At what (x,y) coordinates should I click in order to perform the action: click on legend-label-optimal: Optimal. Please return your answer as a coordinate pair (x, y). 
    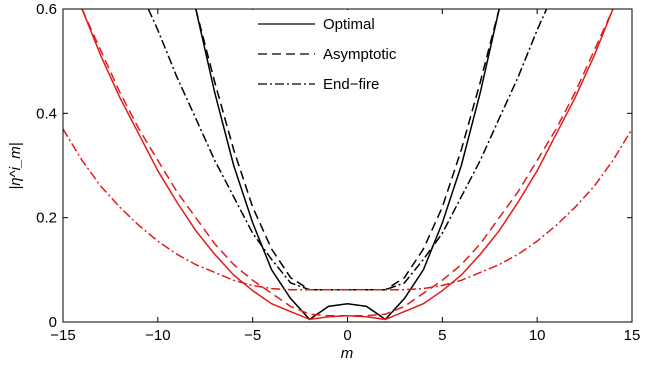
    Looking at the image, I should click on (349, 24).